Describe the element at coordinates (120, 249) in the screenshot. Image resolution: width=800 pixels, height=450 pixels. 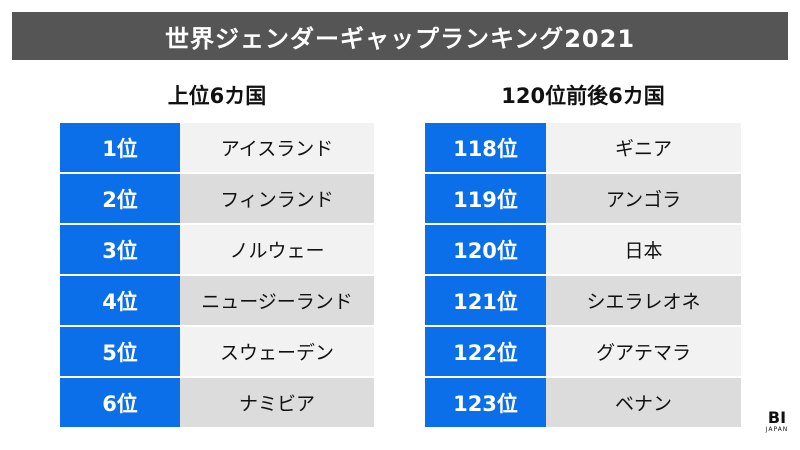
I see `rank-cell: 3位` at that location.